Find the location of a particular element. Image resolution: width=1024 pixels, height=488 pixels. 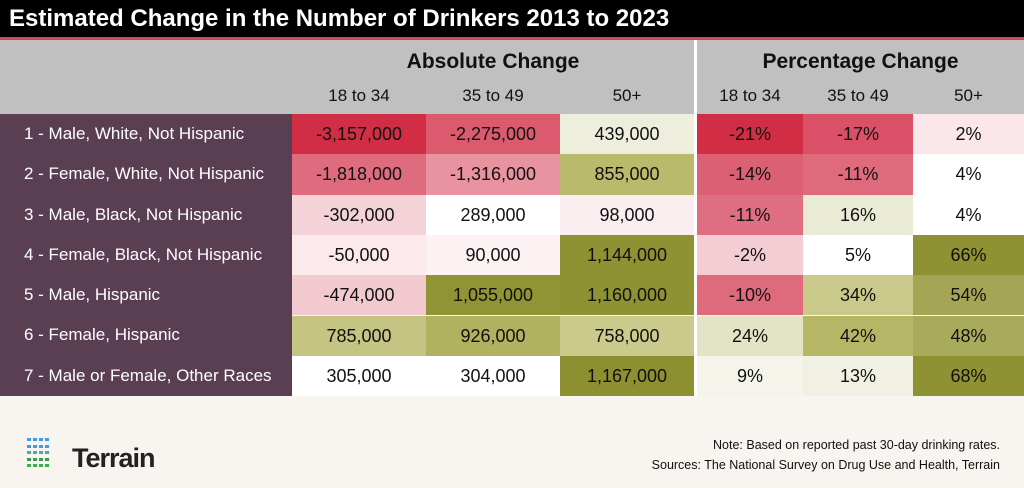

absolute-cell: -1,818,000 is located at coordinates (359, 174).